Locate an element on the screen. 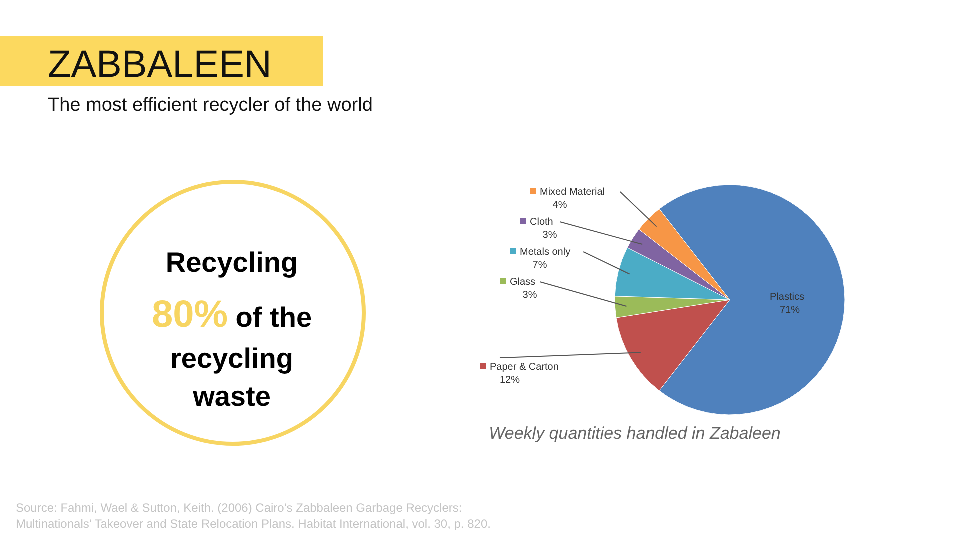 The image size is (960, 540). data-label: 7% is located at coordinates (540, 265).